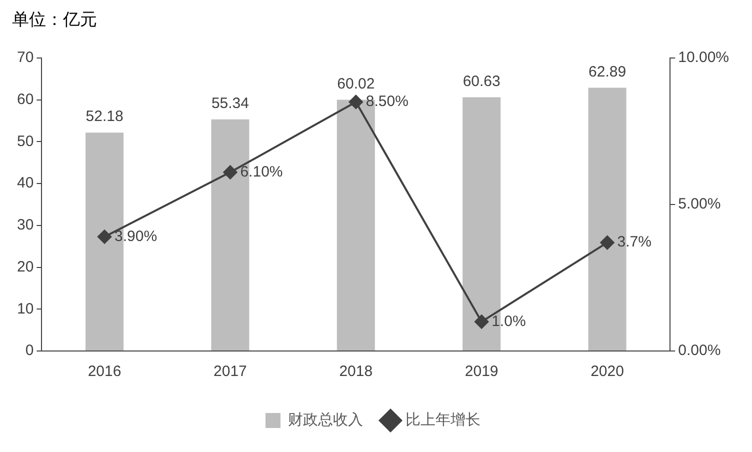 Image resolution: width=752 pixels, height=452 pixels. What do you see at coordinates (356, 83) in the screenshot?
I see `data-label: 60.02` at bounding box center [356, 83].